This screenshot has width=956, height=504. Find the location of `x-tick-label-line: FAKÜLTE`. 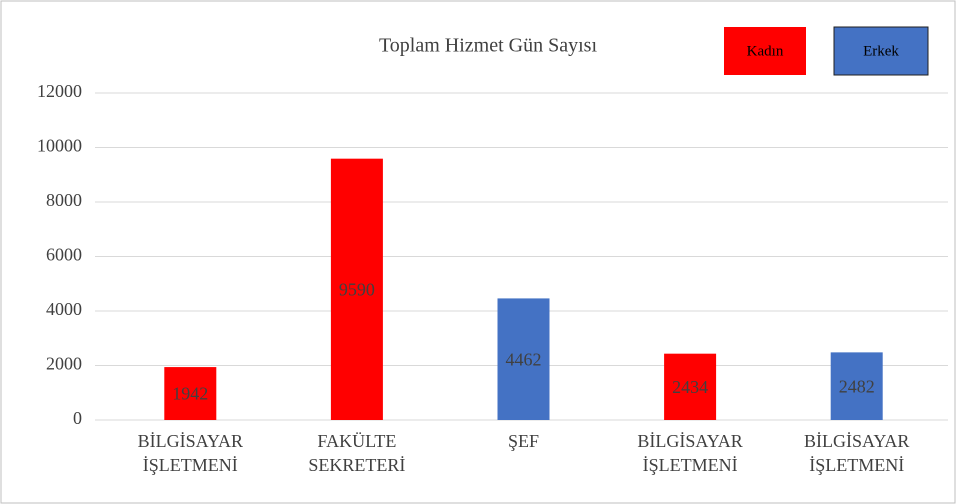

x-tick-label-line: FAKÜLTE is located at coordinates (356, 441).